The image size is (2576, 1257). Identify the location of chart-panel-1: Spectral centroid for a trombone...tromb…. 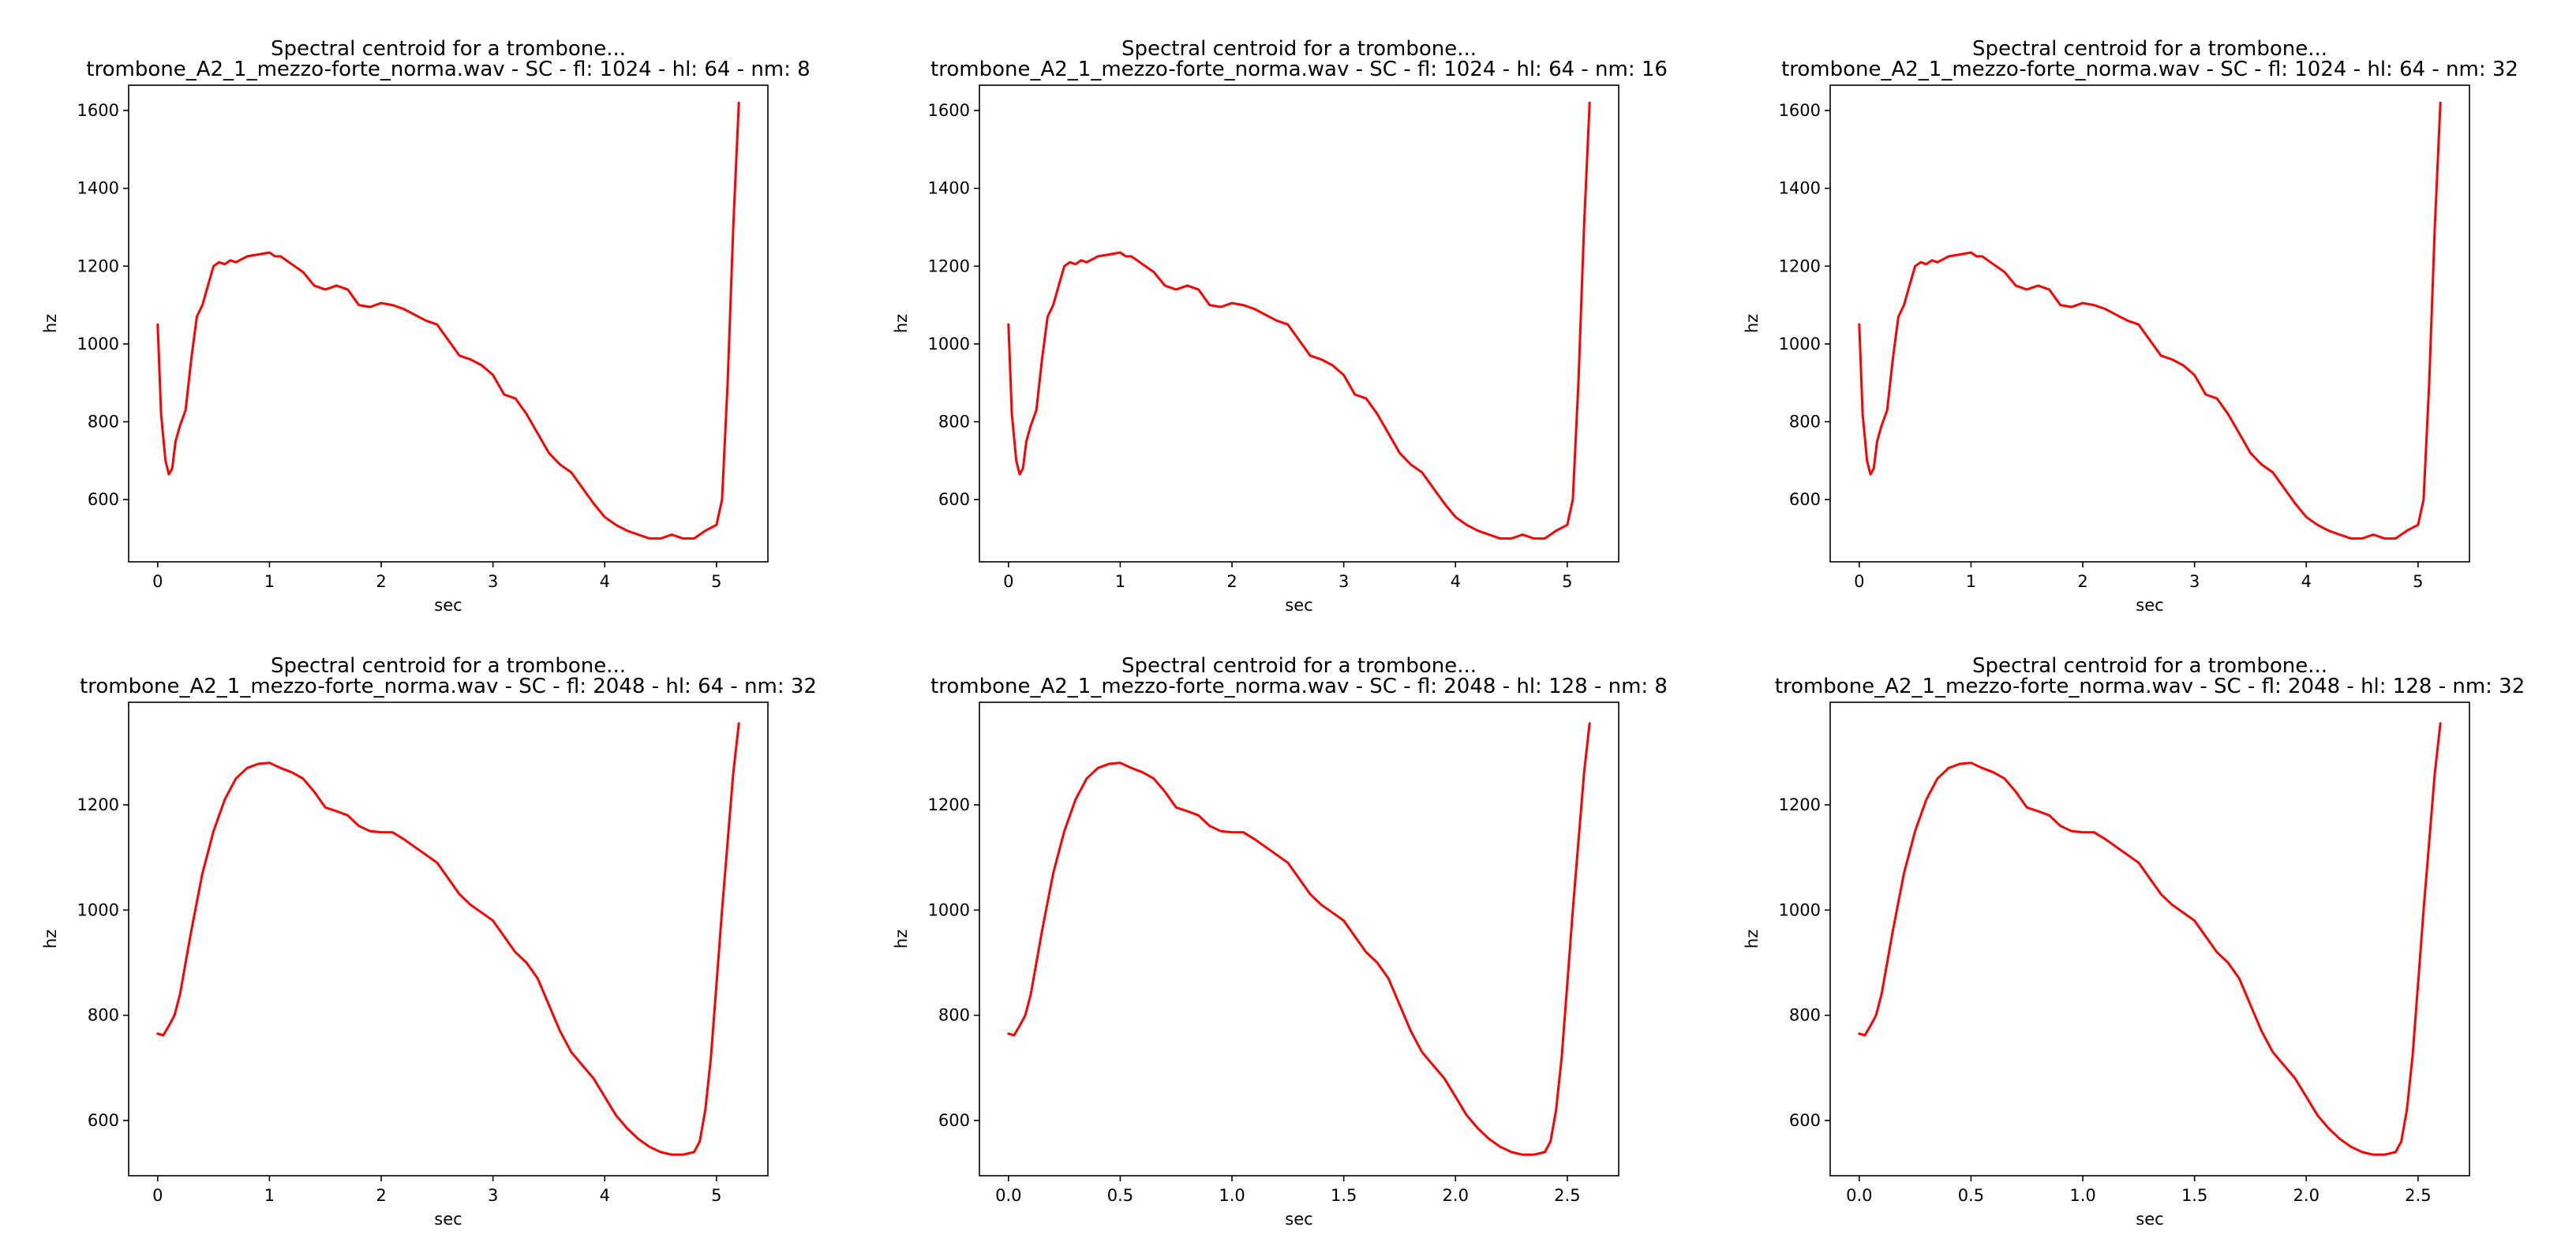
(426, 326).